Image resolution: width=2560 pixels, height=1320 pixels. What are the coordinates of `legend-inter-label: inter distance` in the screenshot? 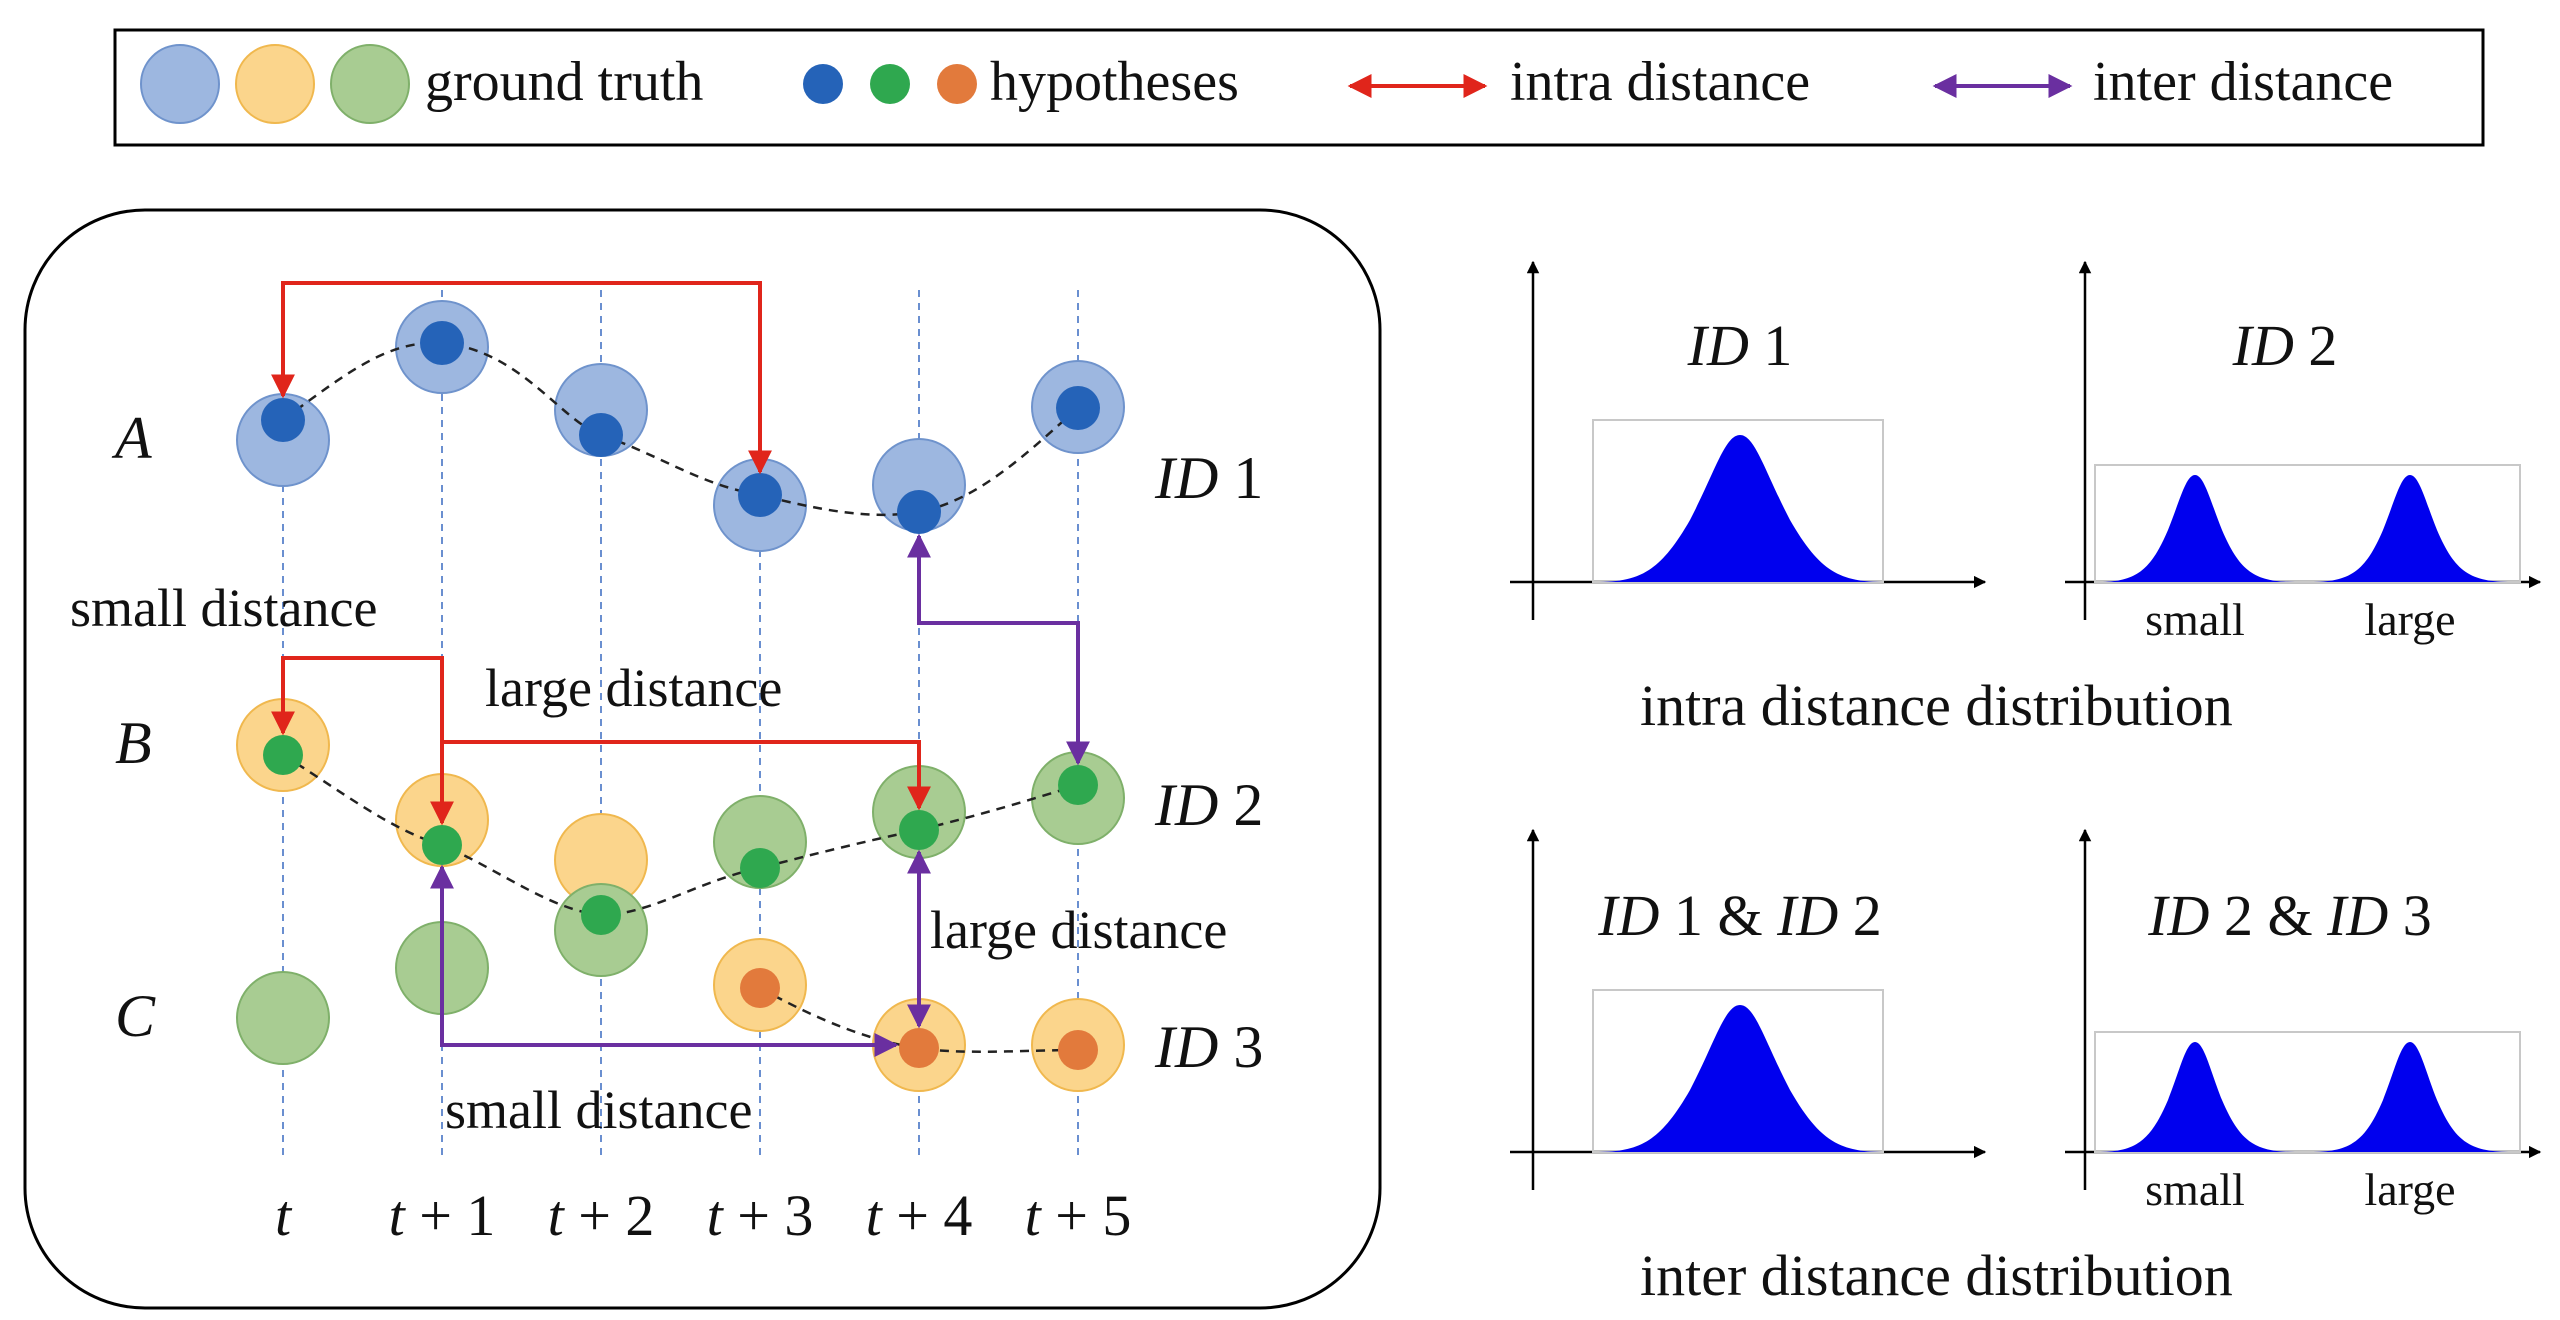 It's located at (2243, 82).